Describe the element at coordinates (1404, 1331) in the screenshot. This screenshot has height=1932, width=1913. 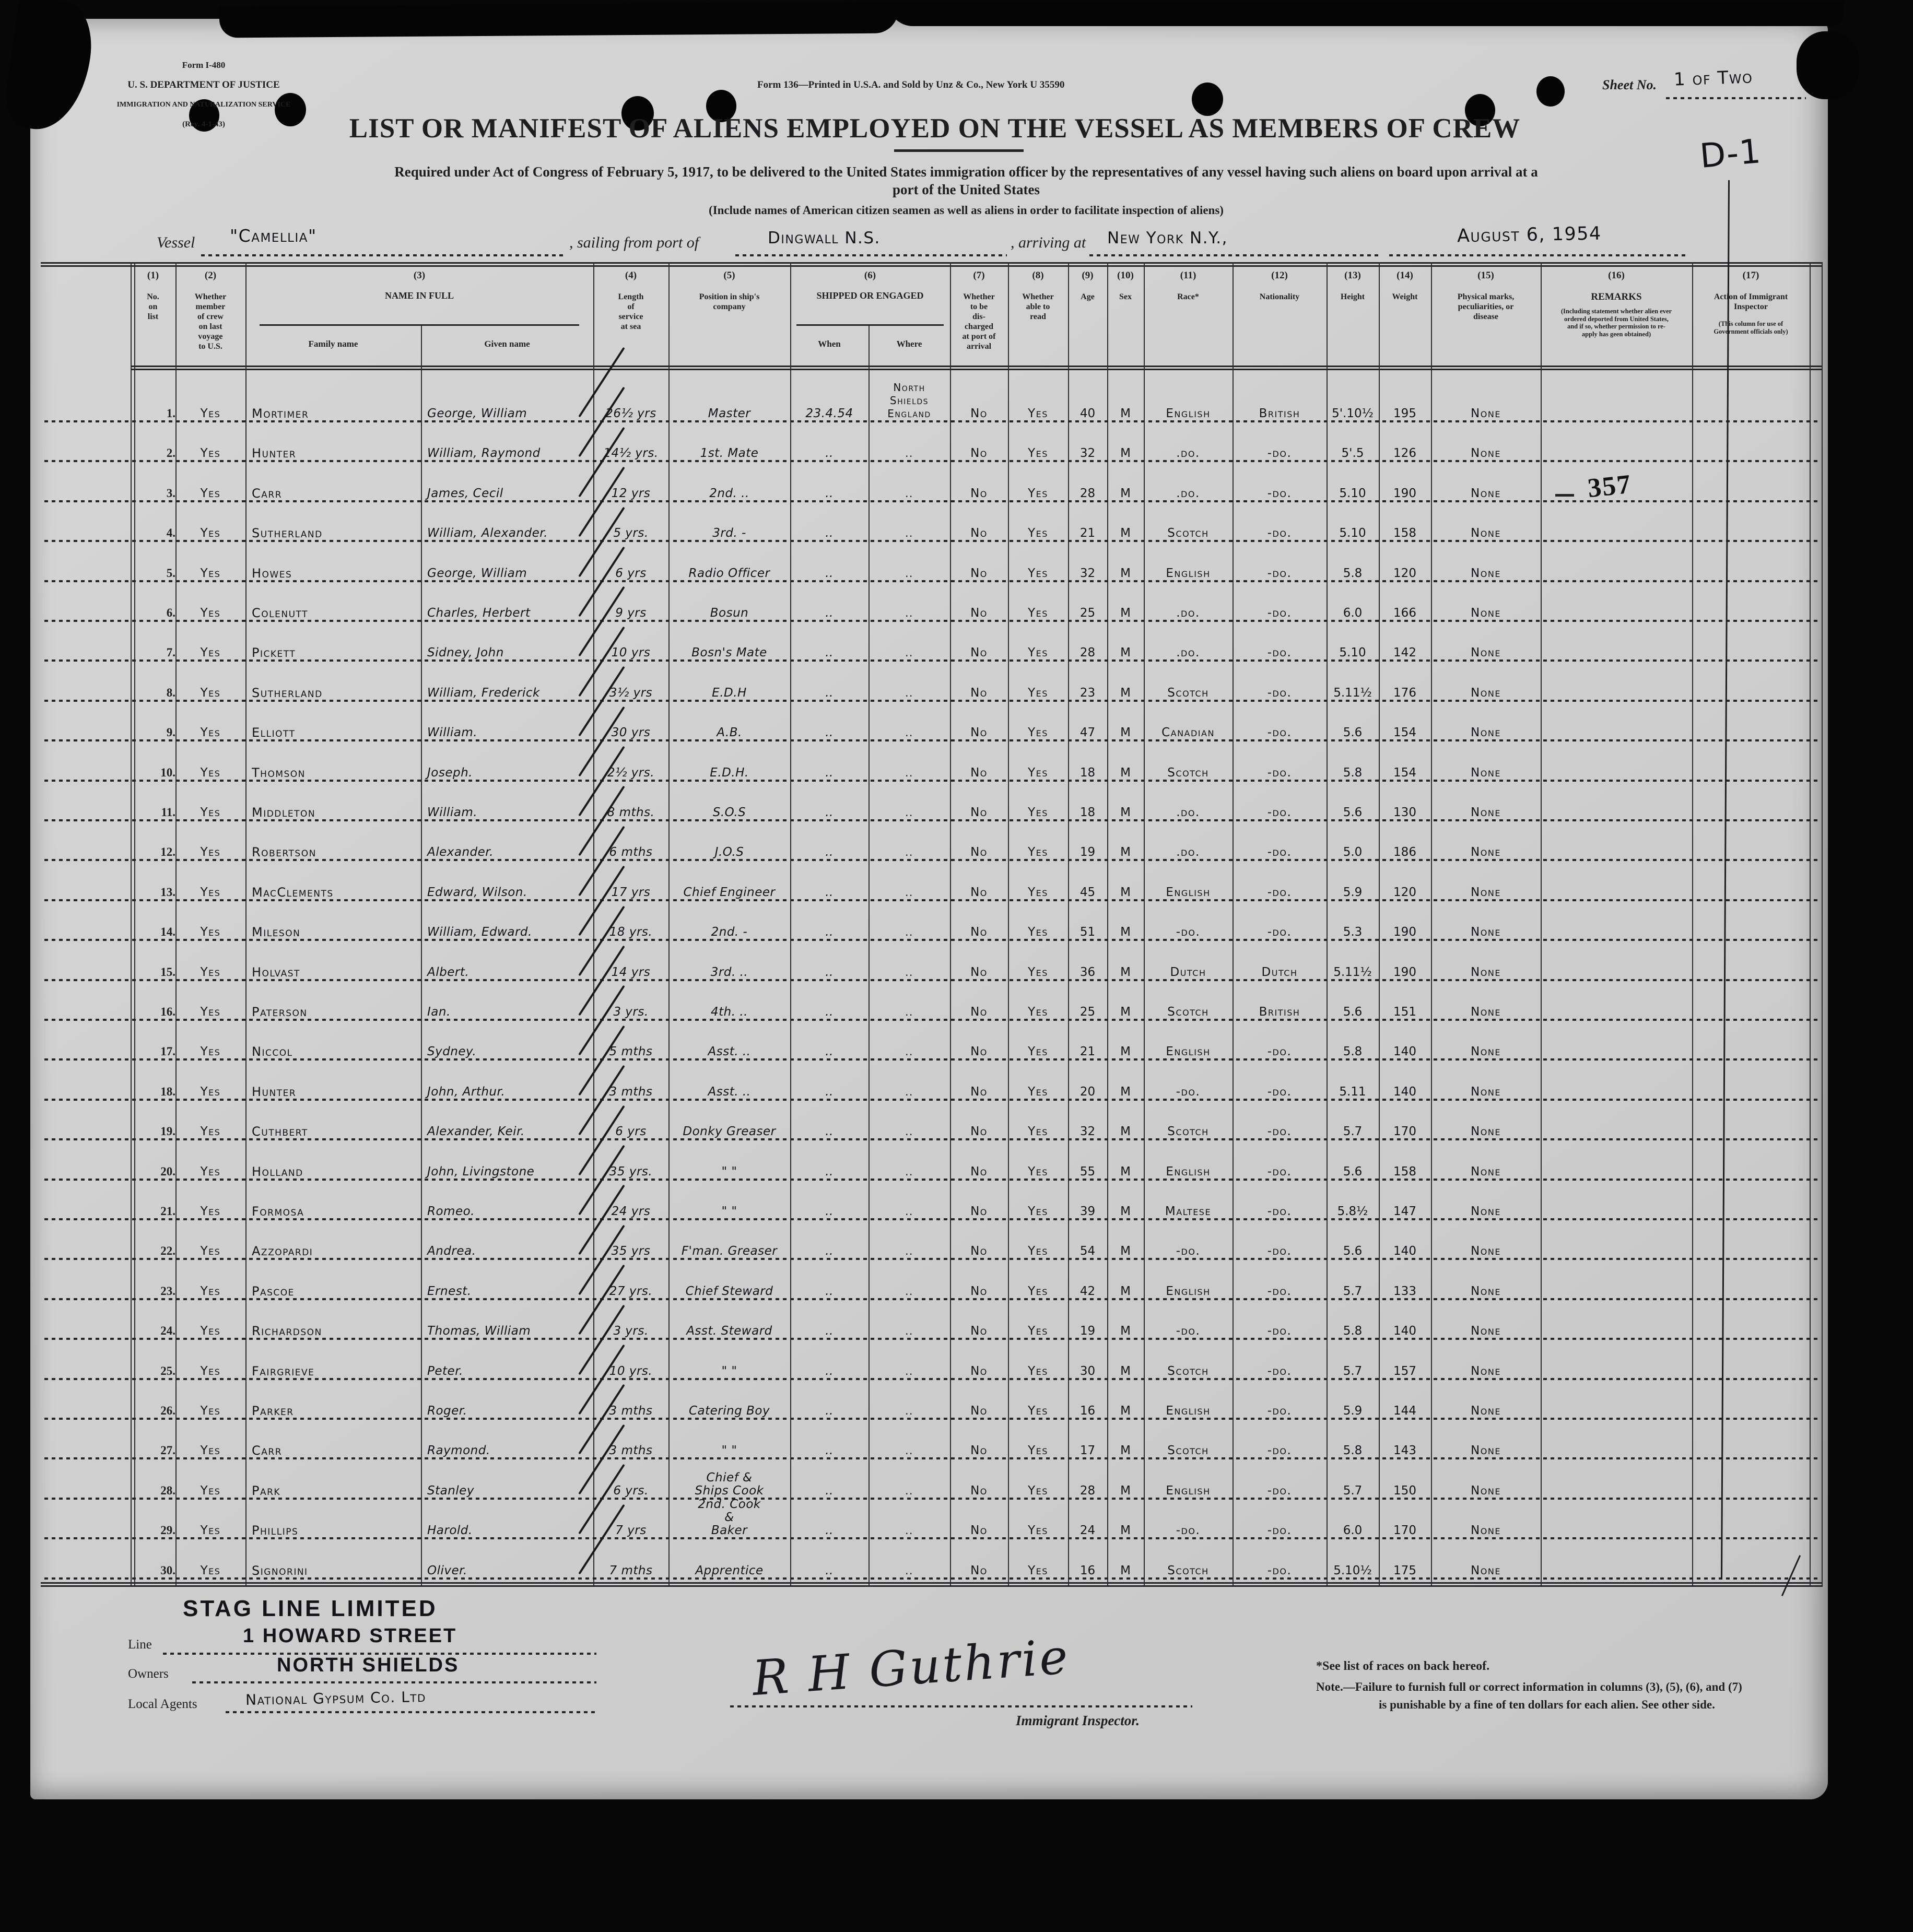
I see `cell-weight: 140` at that location.